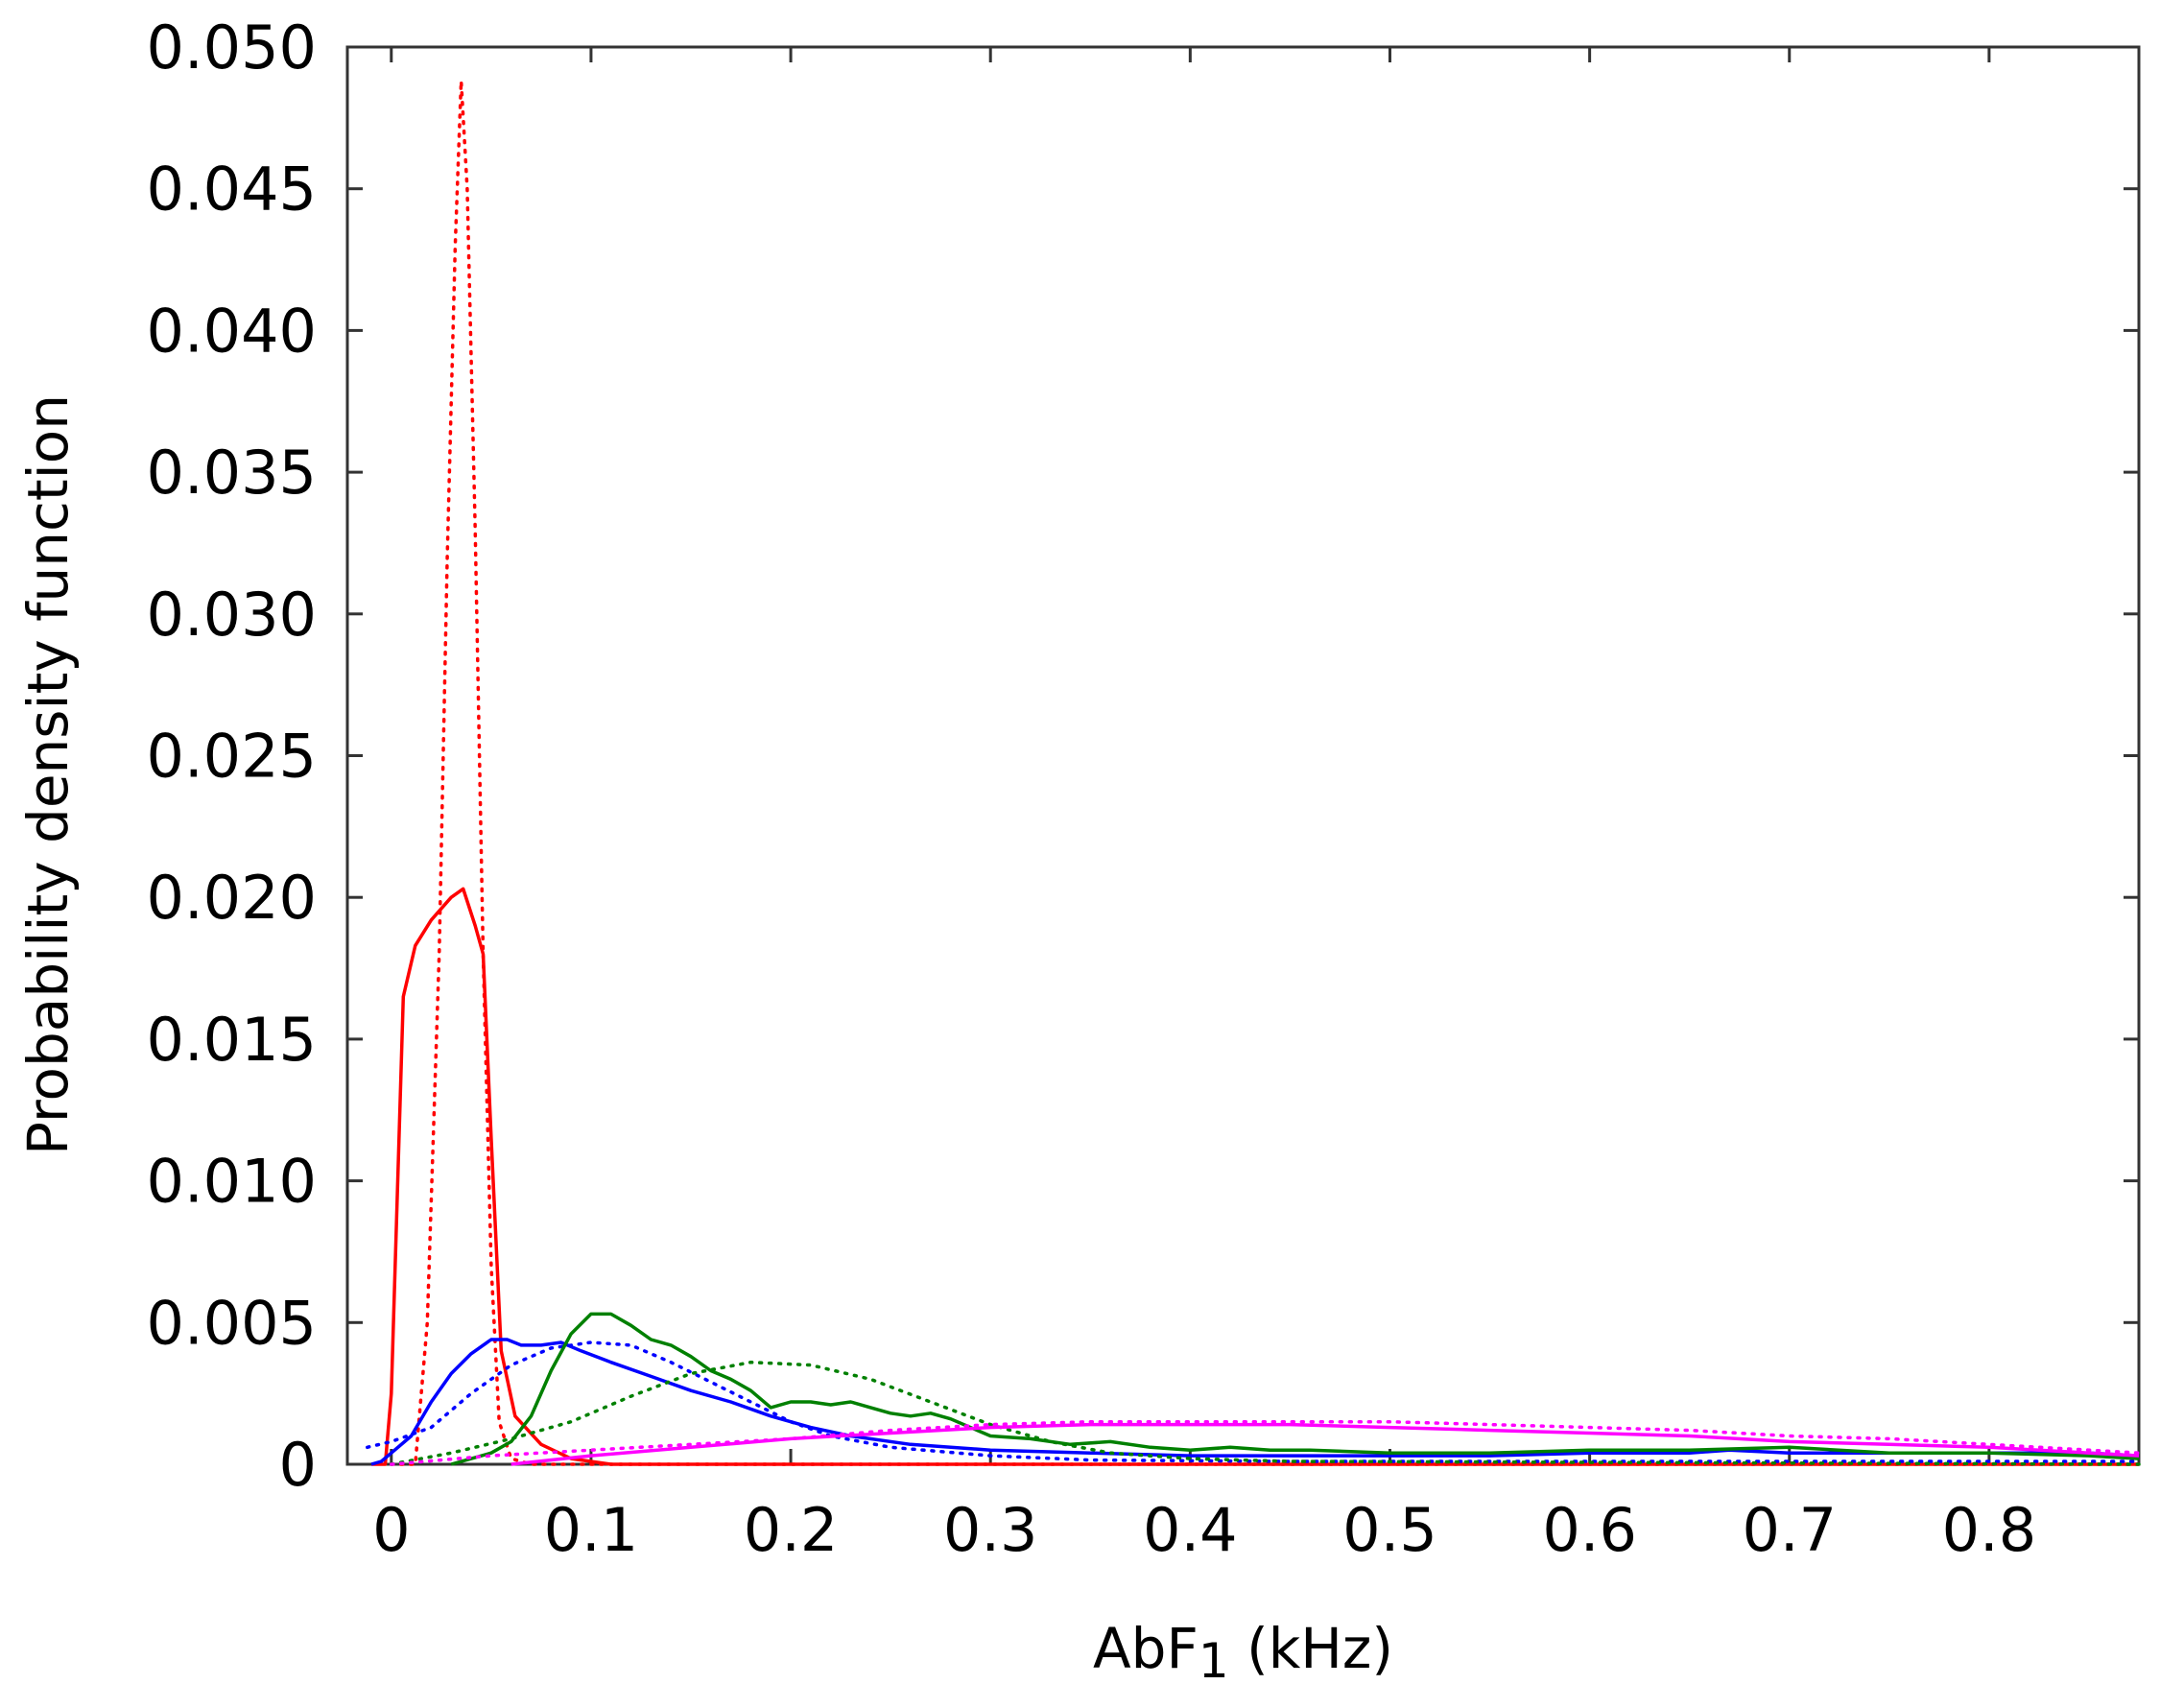  What do you see at coordinates (1589, 1530) in the screenshot?
I see `x-tick-label: 0.6` at bounding box center [1589, 1530].